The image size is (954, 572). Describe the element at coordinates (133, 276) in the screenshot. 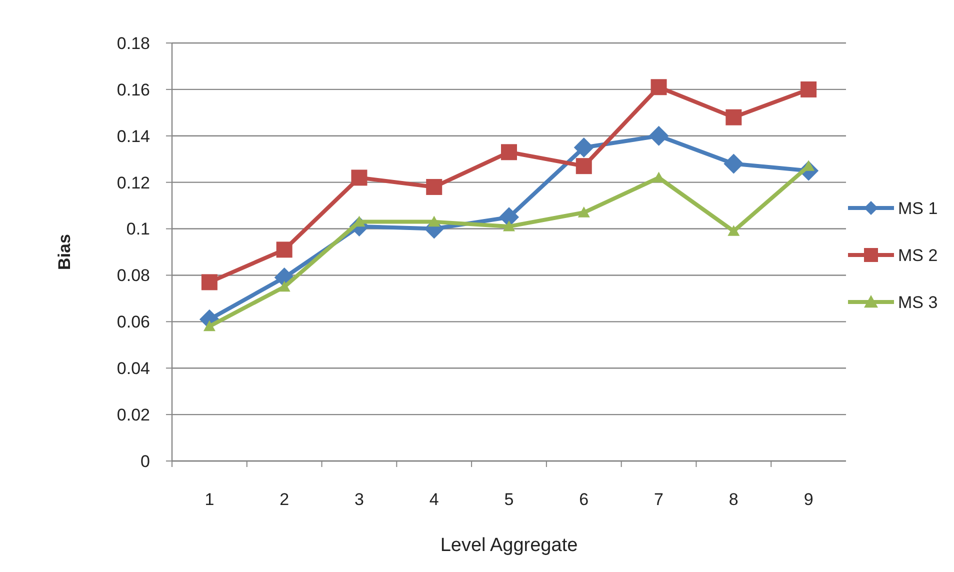

I see `y-tick-label: 0.08` at that location.